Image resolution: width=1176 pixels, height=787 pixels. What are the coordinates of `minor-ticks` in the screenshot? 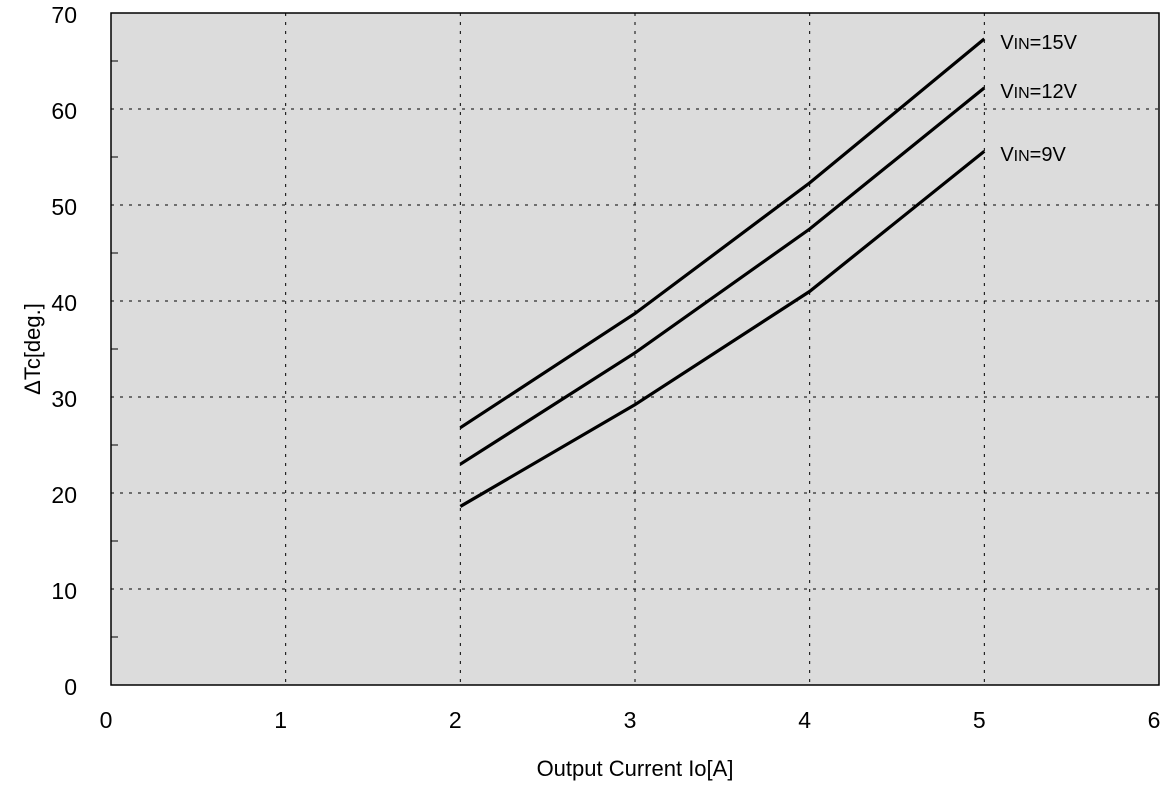 It's located at (114, 349).